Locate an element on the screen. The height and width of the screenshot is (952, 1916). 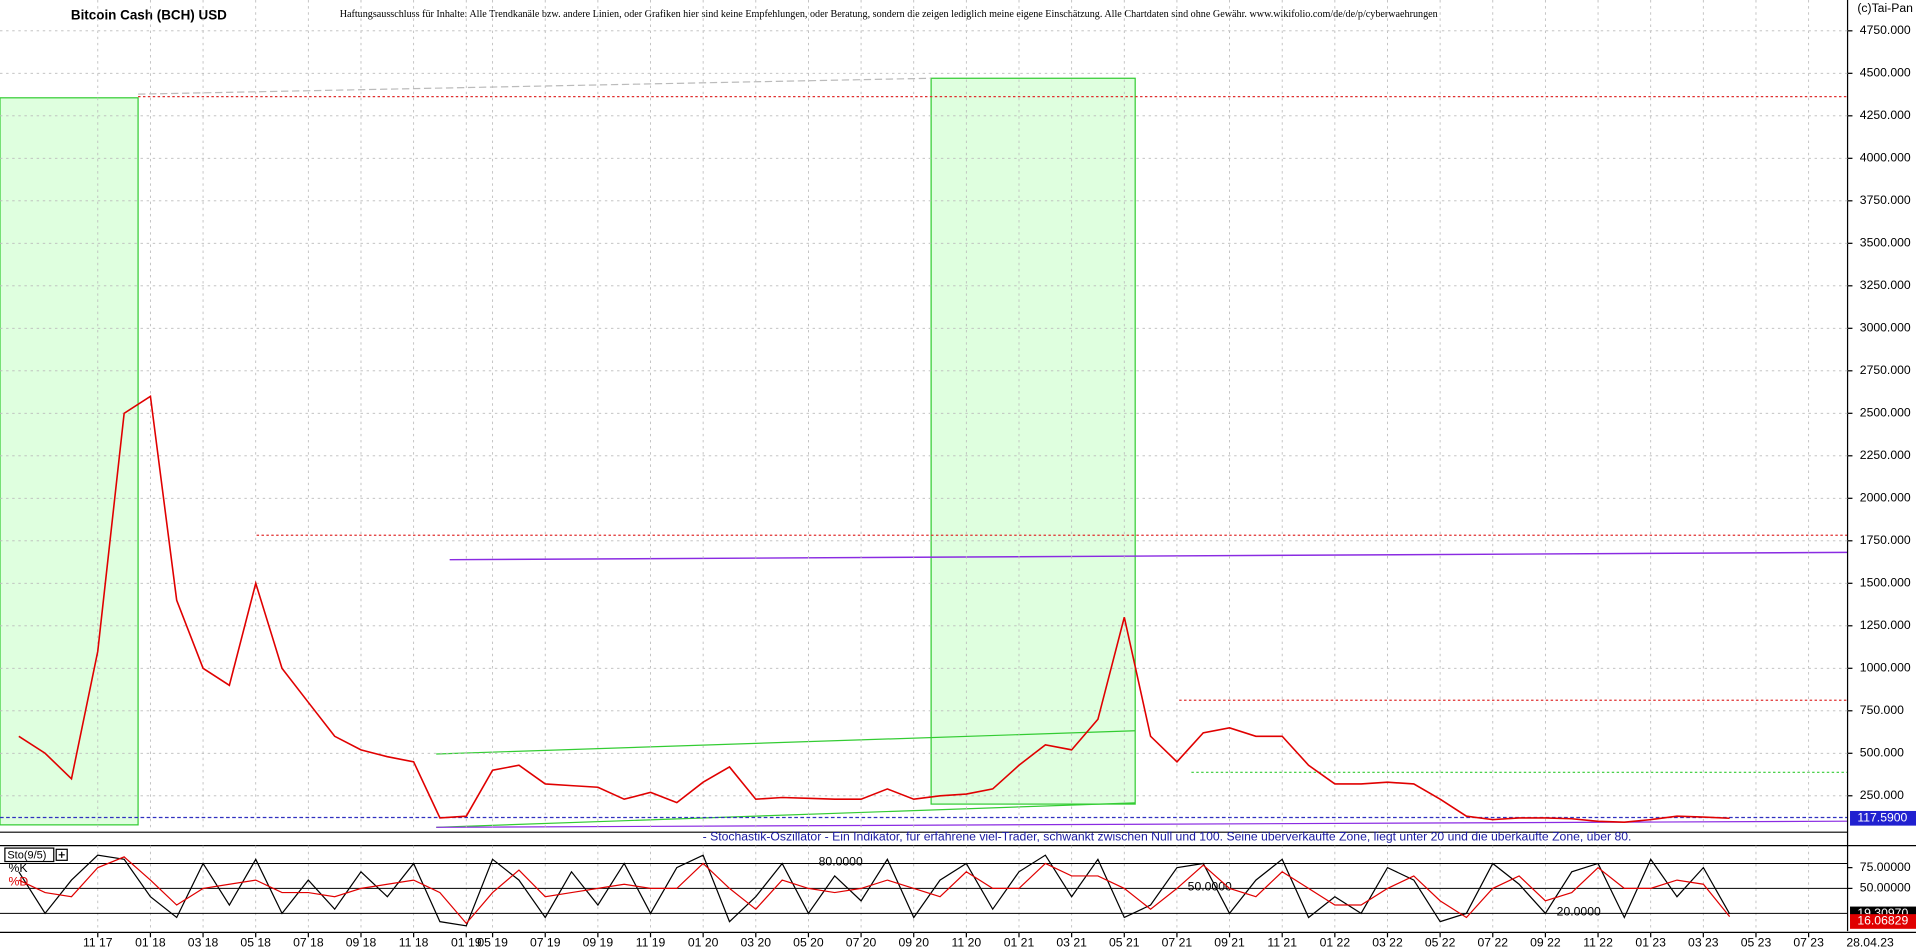
level-label: 80.0000 is located at coordinates (841, 861).